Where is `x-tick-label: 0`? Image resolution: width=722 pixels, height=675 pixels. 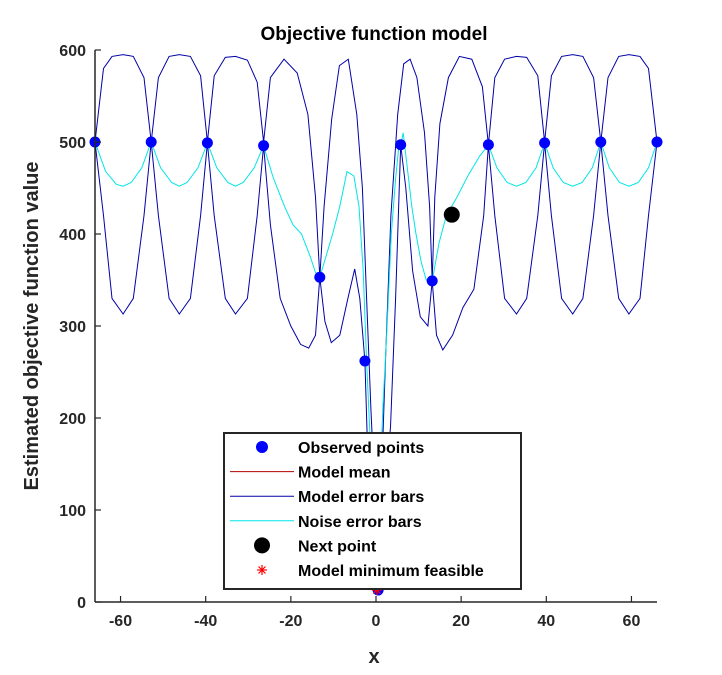 x-tick-label: 0 is located at coordinates (376, 621).